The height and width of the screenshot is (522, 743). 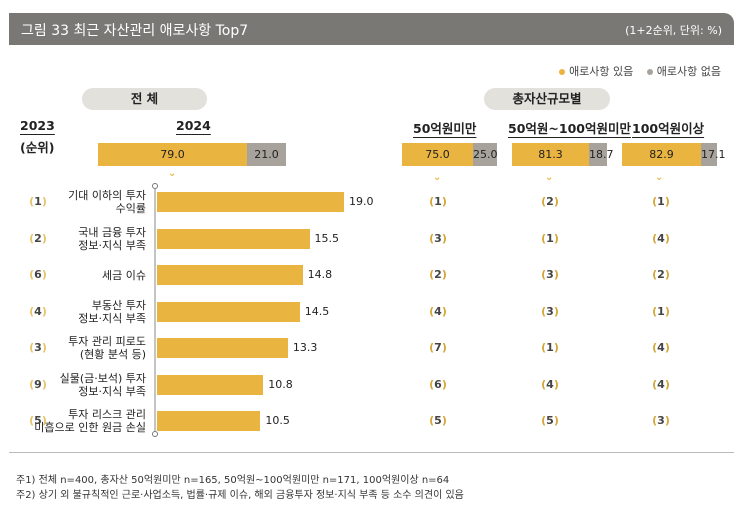 I want to click on rank-g1: 2, so click(x=438, y=274).